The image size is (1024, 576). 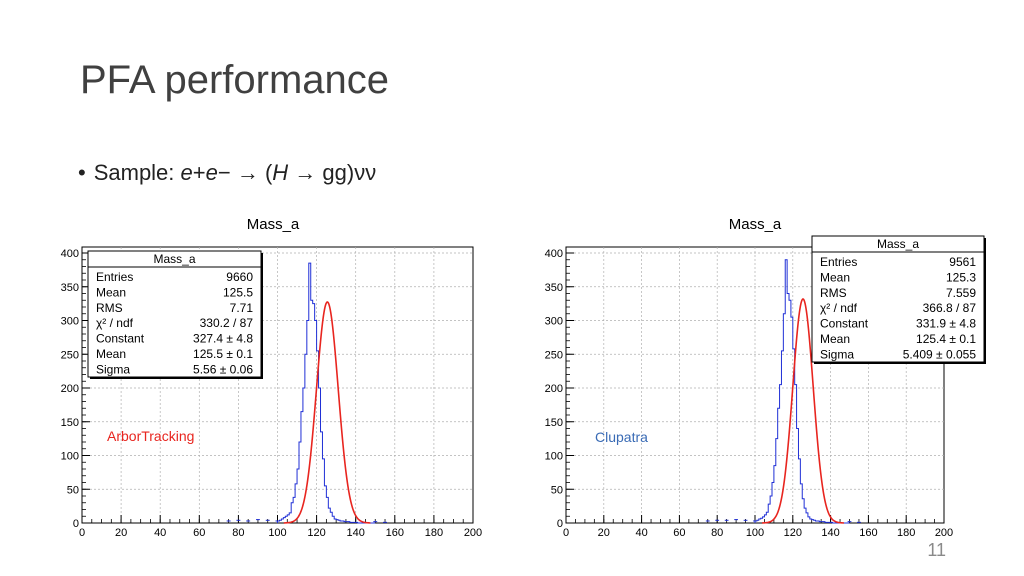 I want to click on sample-label: ArborTracking, so click(x=150, y=436).